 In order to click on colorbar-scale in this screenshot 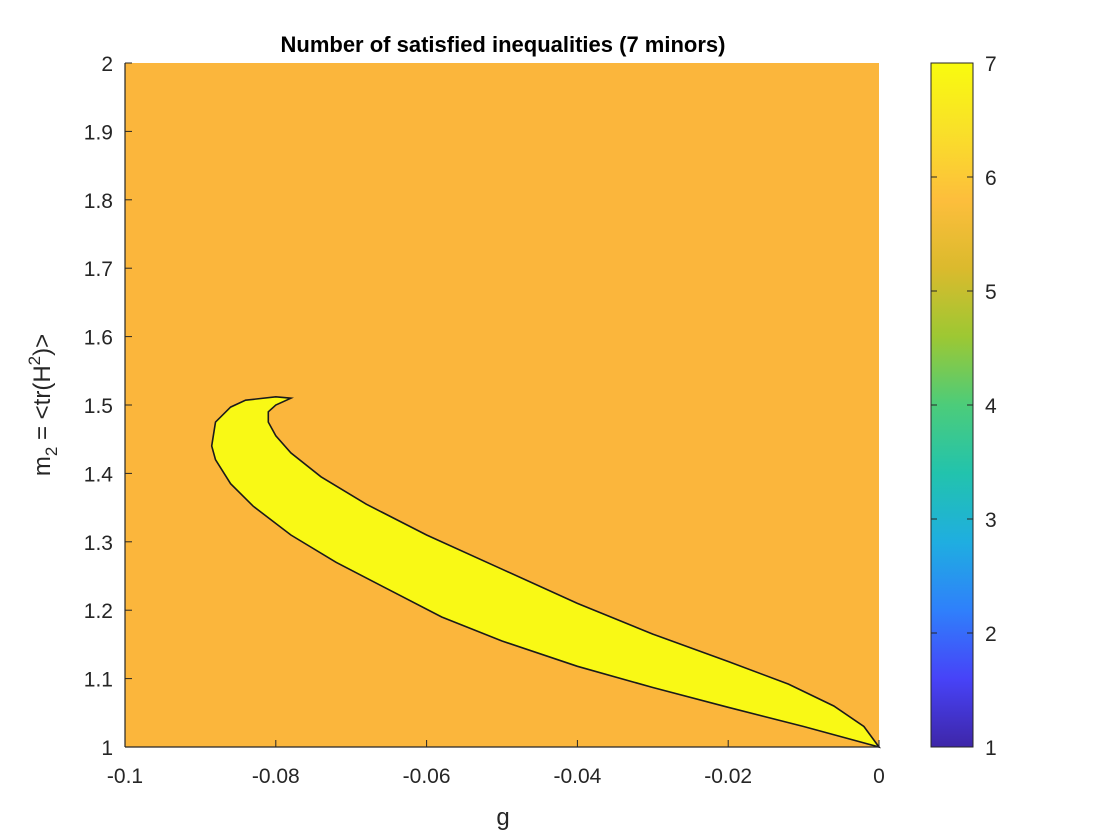, I will do `click(952, 405)`.